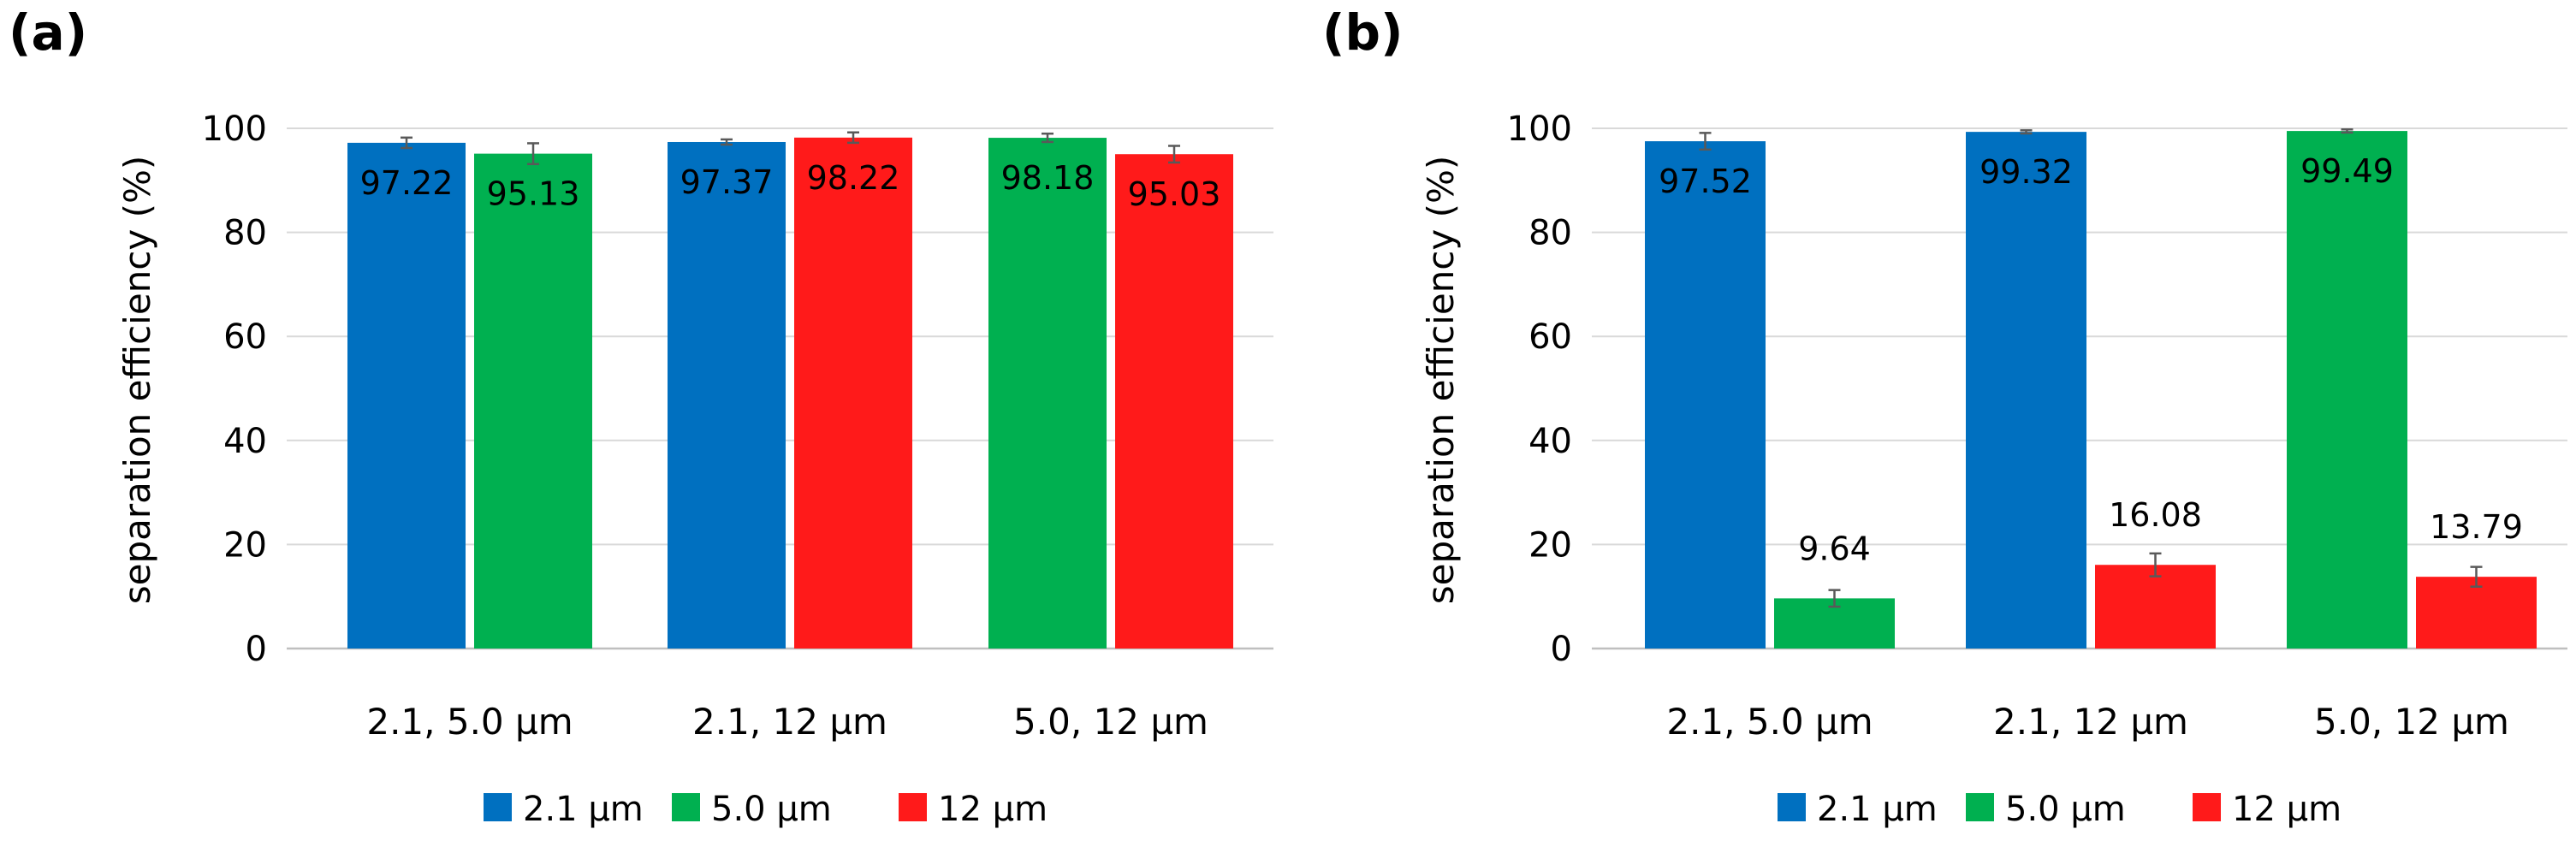 This screenshot has width=2576, height=847. What do you see at coordinates (853, 178) in the screenshot?
I see `data-label: 98.22` at bounding box center [853, 178].